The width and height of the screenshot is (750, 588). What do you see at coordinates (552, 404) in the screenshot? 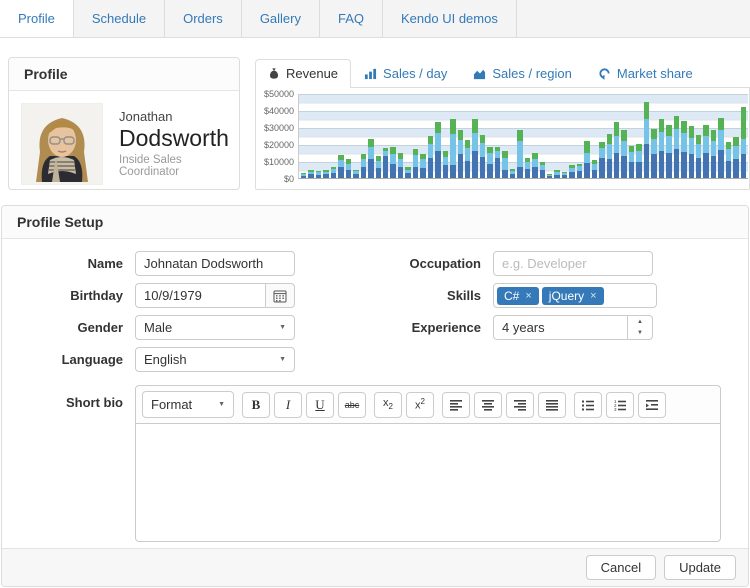
I see `align-justify-button` at bounding box center [552, 404].